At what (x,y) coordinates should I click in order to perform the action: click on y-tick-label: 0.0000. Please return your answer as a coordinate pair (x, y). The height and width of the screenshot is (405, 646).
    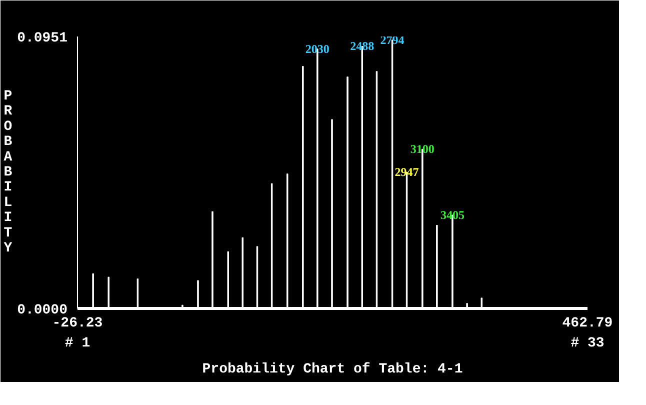
    Looking at the image, I should click on (42, 310).